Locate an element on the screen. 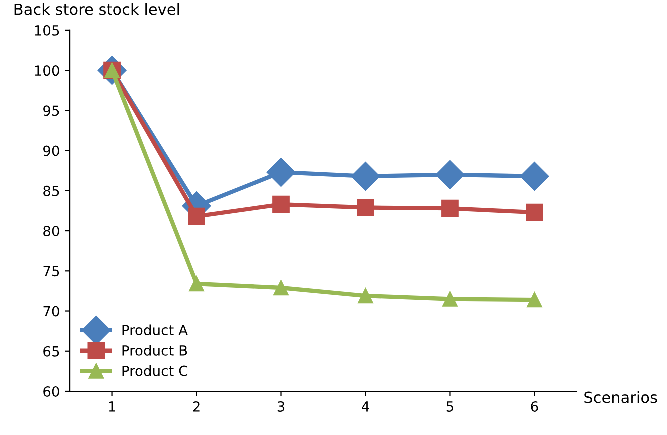 This screenshot has height=435, width=667. x-axis-title: Scenarios is located at coordinates (621, 398).